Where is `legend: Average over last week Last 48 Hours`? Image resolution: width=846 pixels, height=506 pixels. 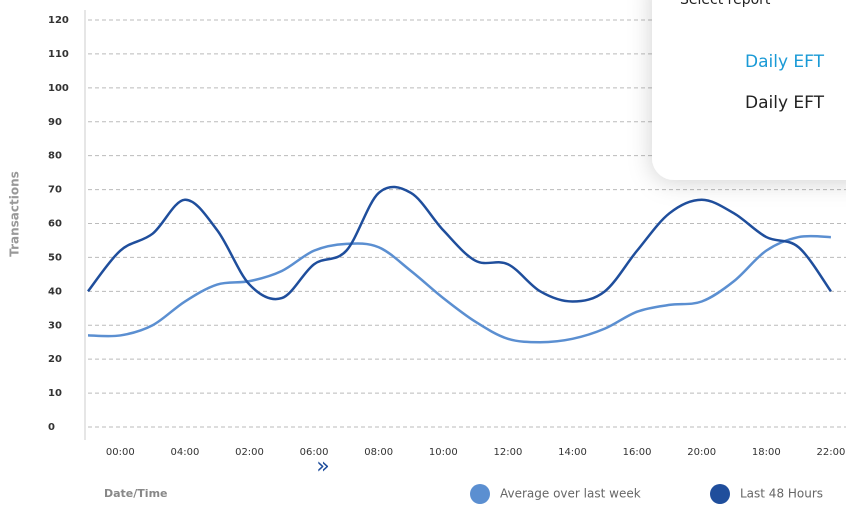 legend: Average over last week Last 48 Hours is located at coordinates (646, 494).